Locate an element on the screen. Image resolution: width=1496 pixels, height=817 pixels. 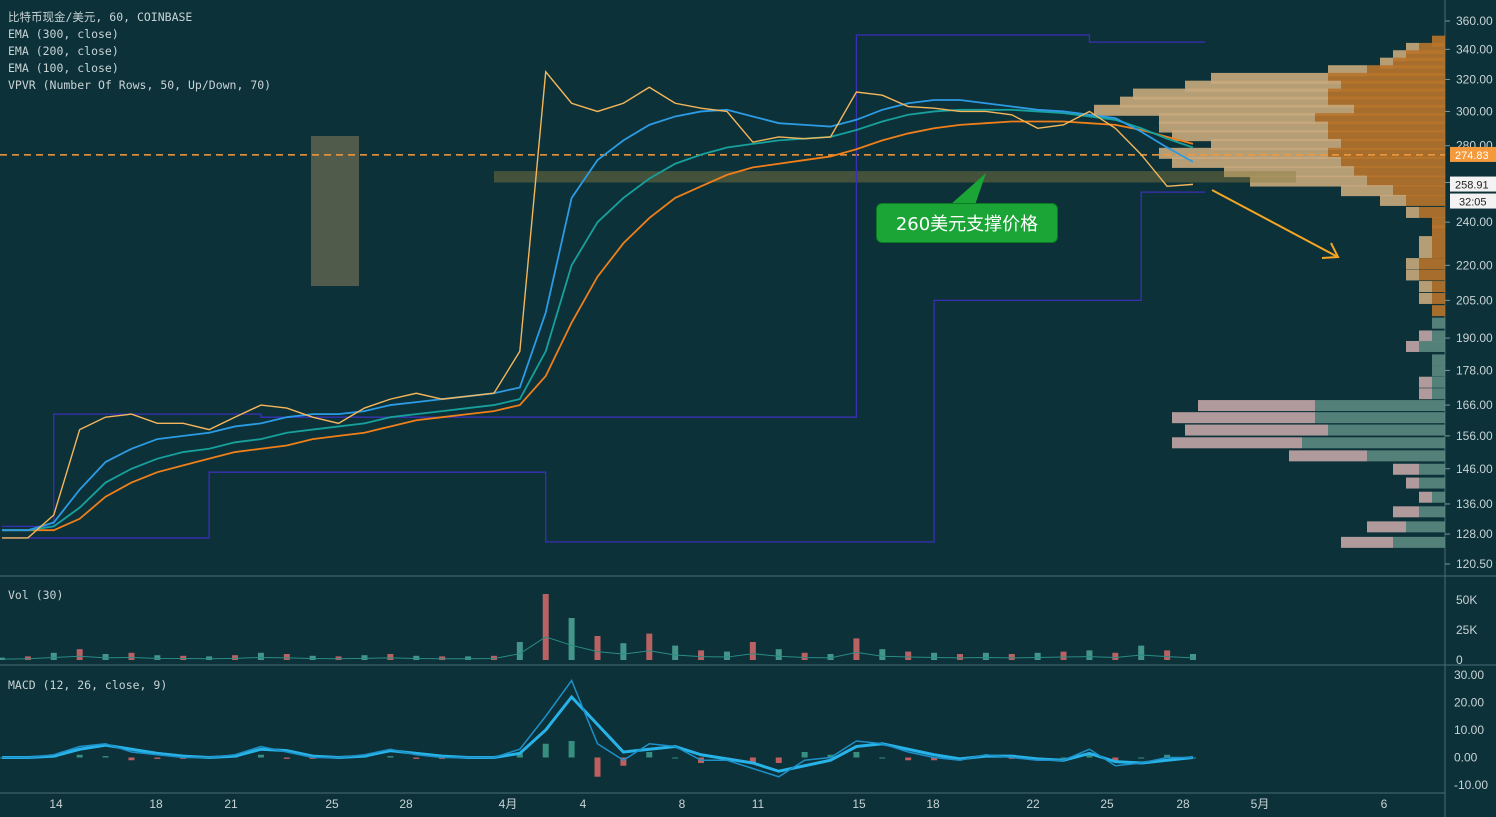
time-tick-label: 21 is located at coordinates (231, 804).